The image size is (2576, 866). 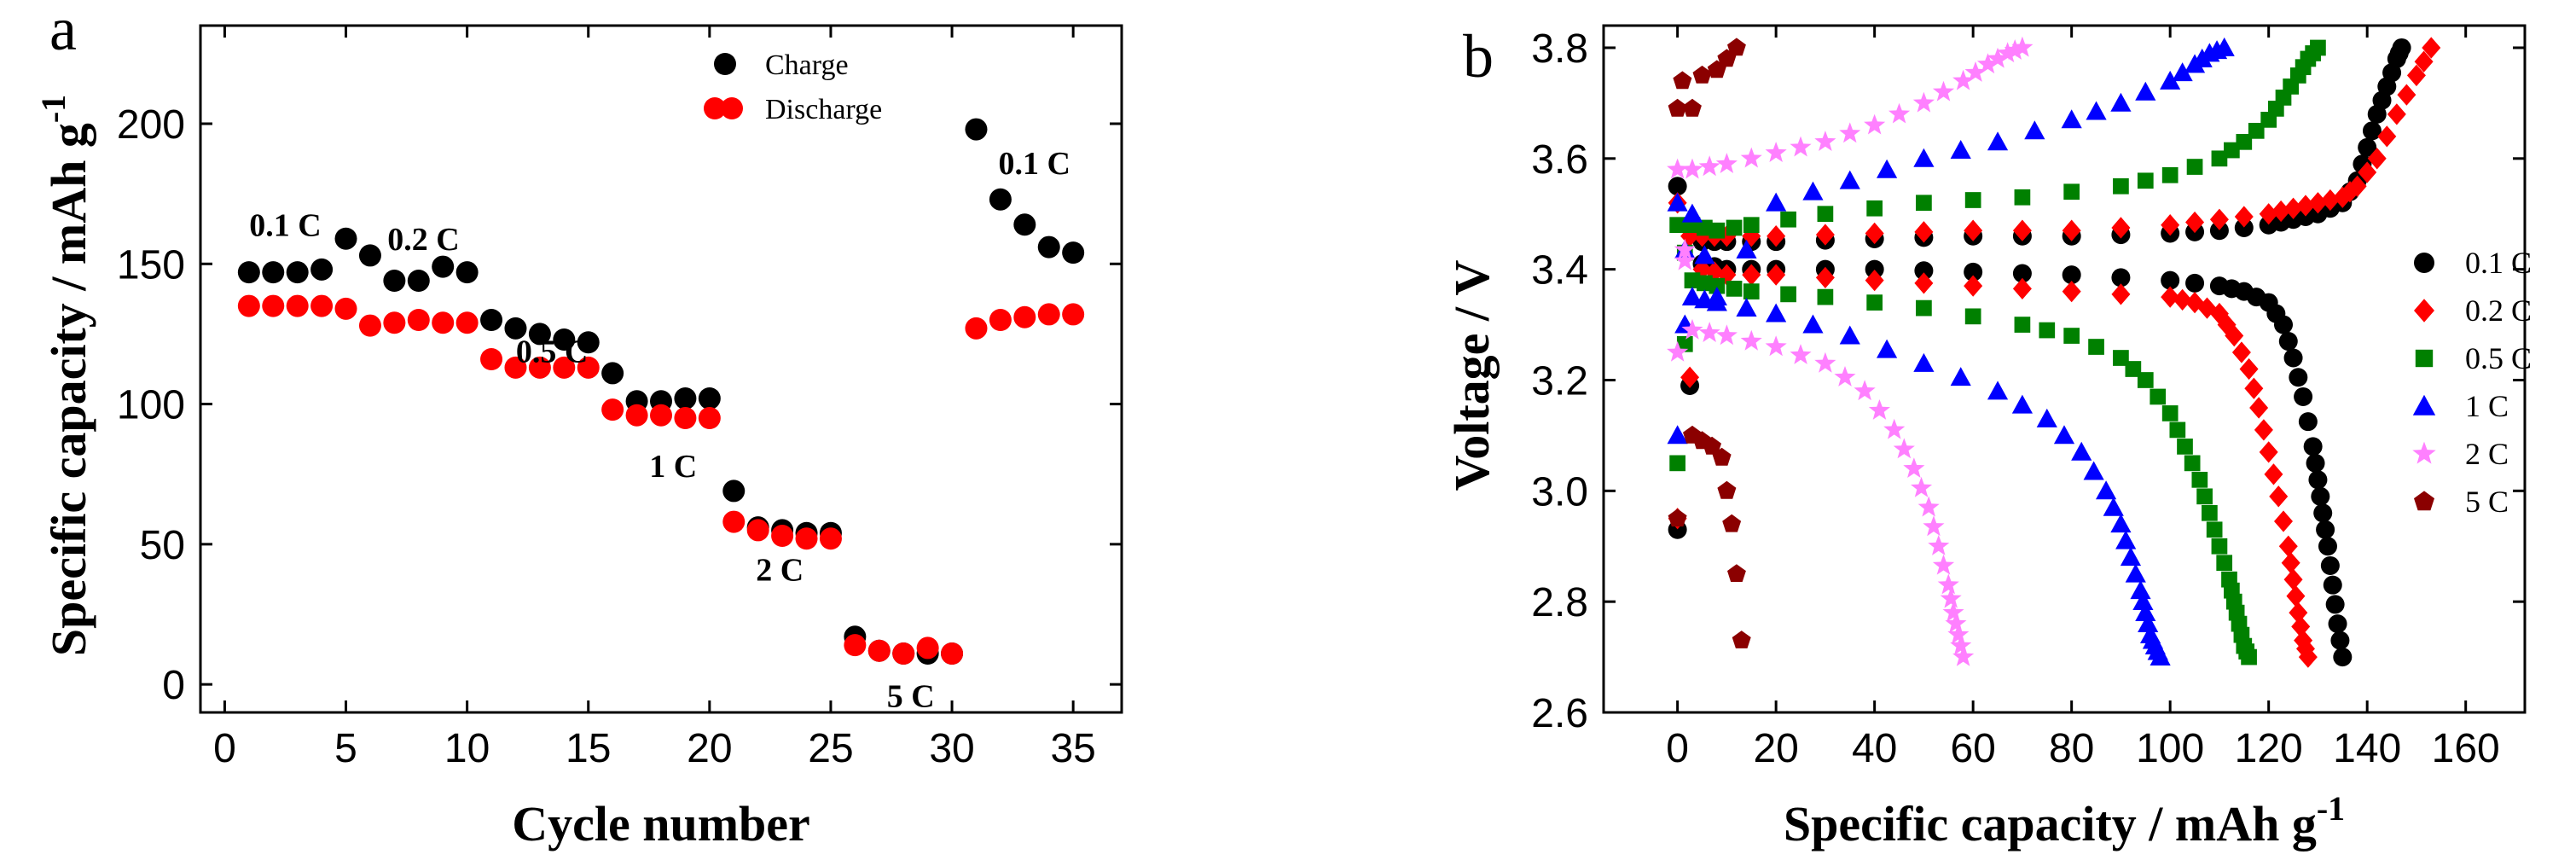 What do you see at coordinates (1072, 748) in the screenshot?
I see `panel-a-x-tick-label: 35` at bounding box center [1072, 748].